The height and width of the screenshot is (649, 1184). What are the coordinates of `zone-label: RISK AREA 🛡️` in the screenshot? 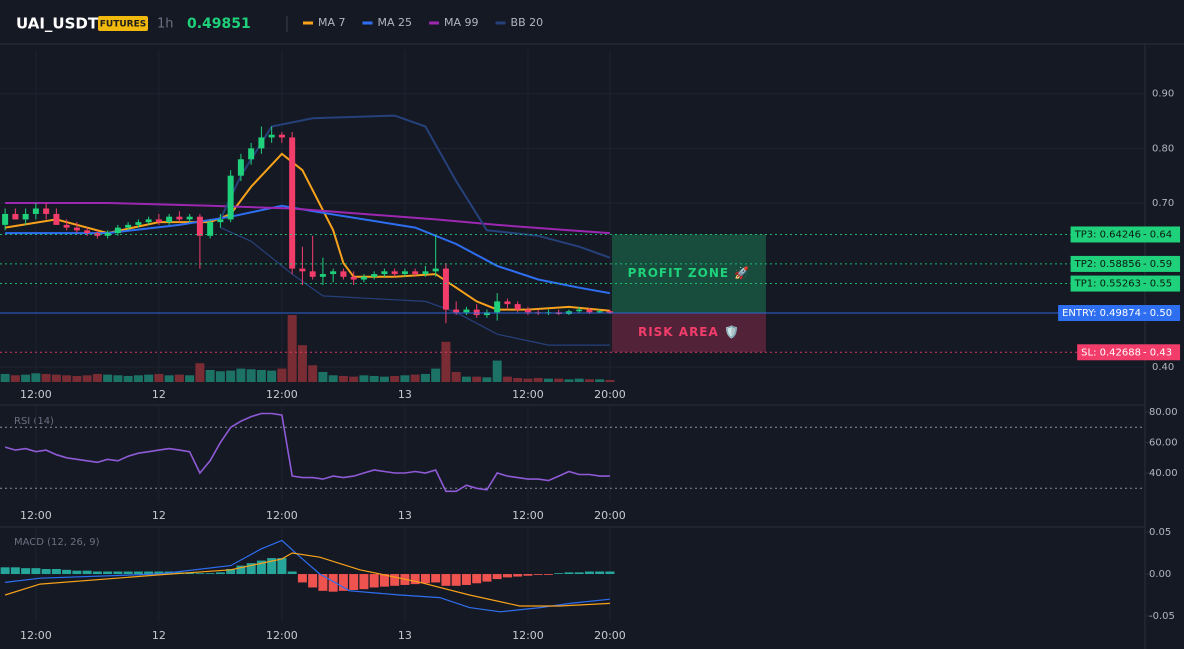 It's located at (689, 332).